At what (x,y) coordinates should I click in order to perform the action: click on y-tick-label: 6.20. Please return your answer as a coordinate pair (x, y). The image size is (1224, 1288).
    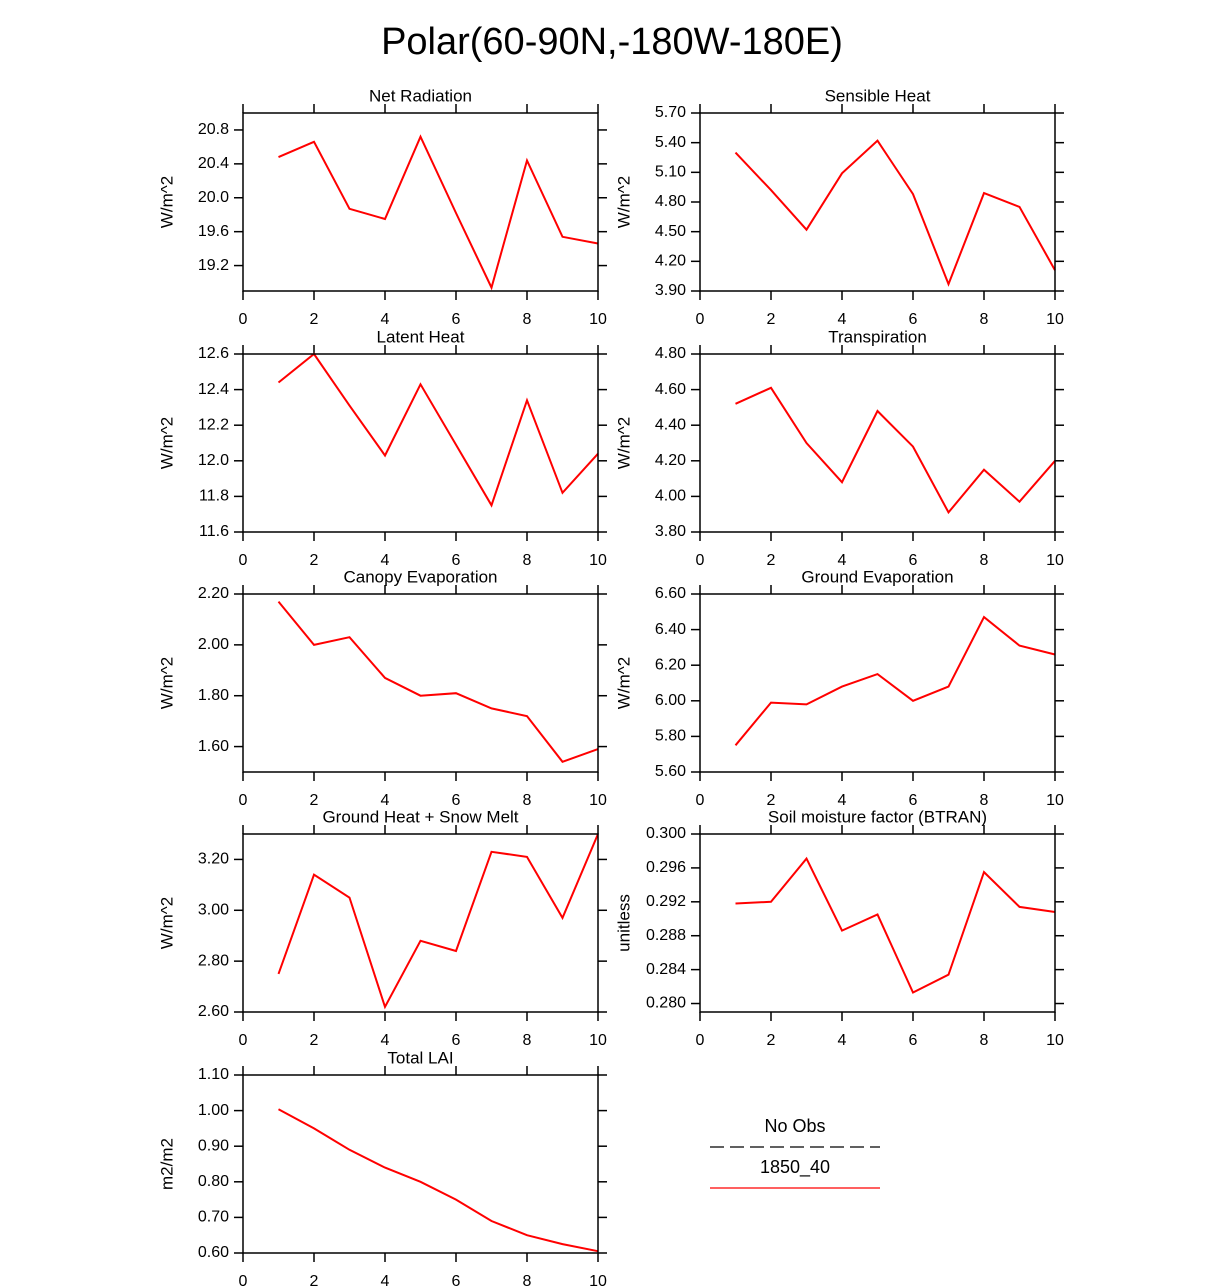
    Looking at the image, I should click on (670, 664).